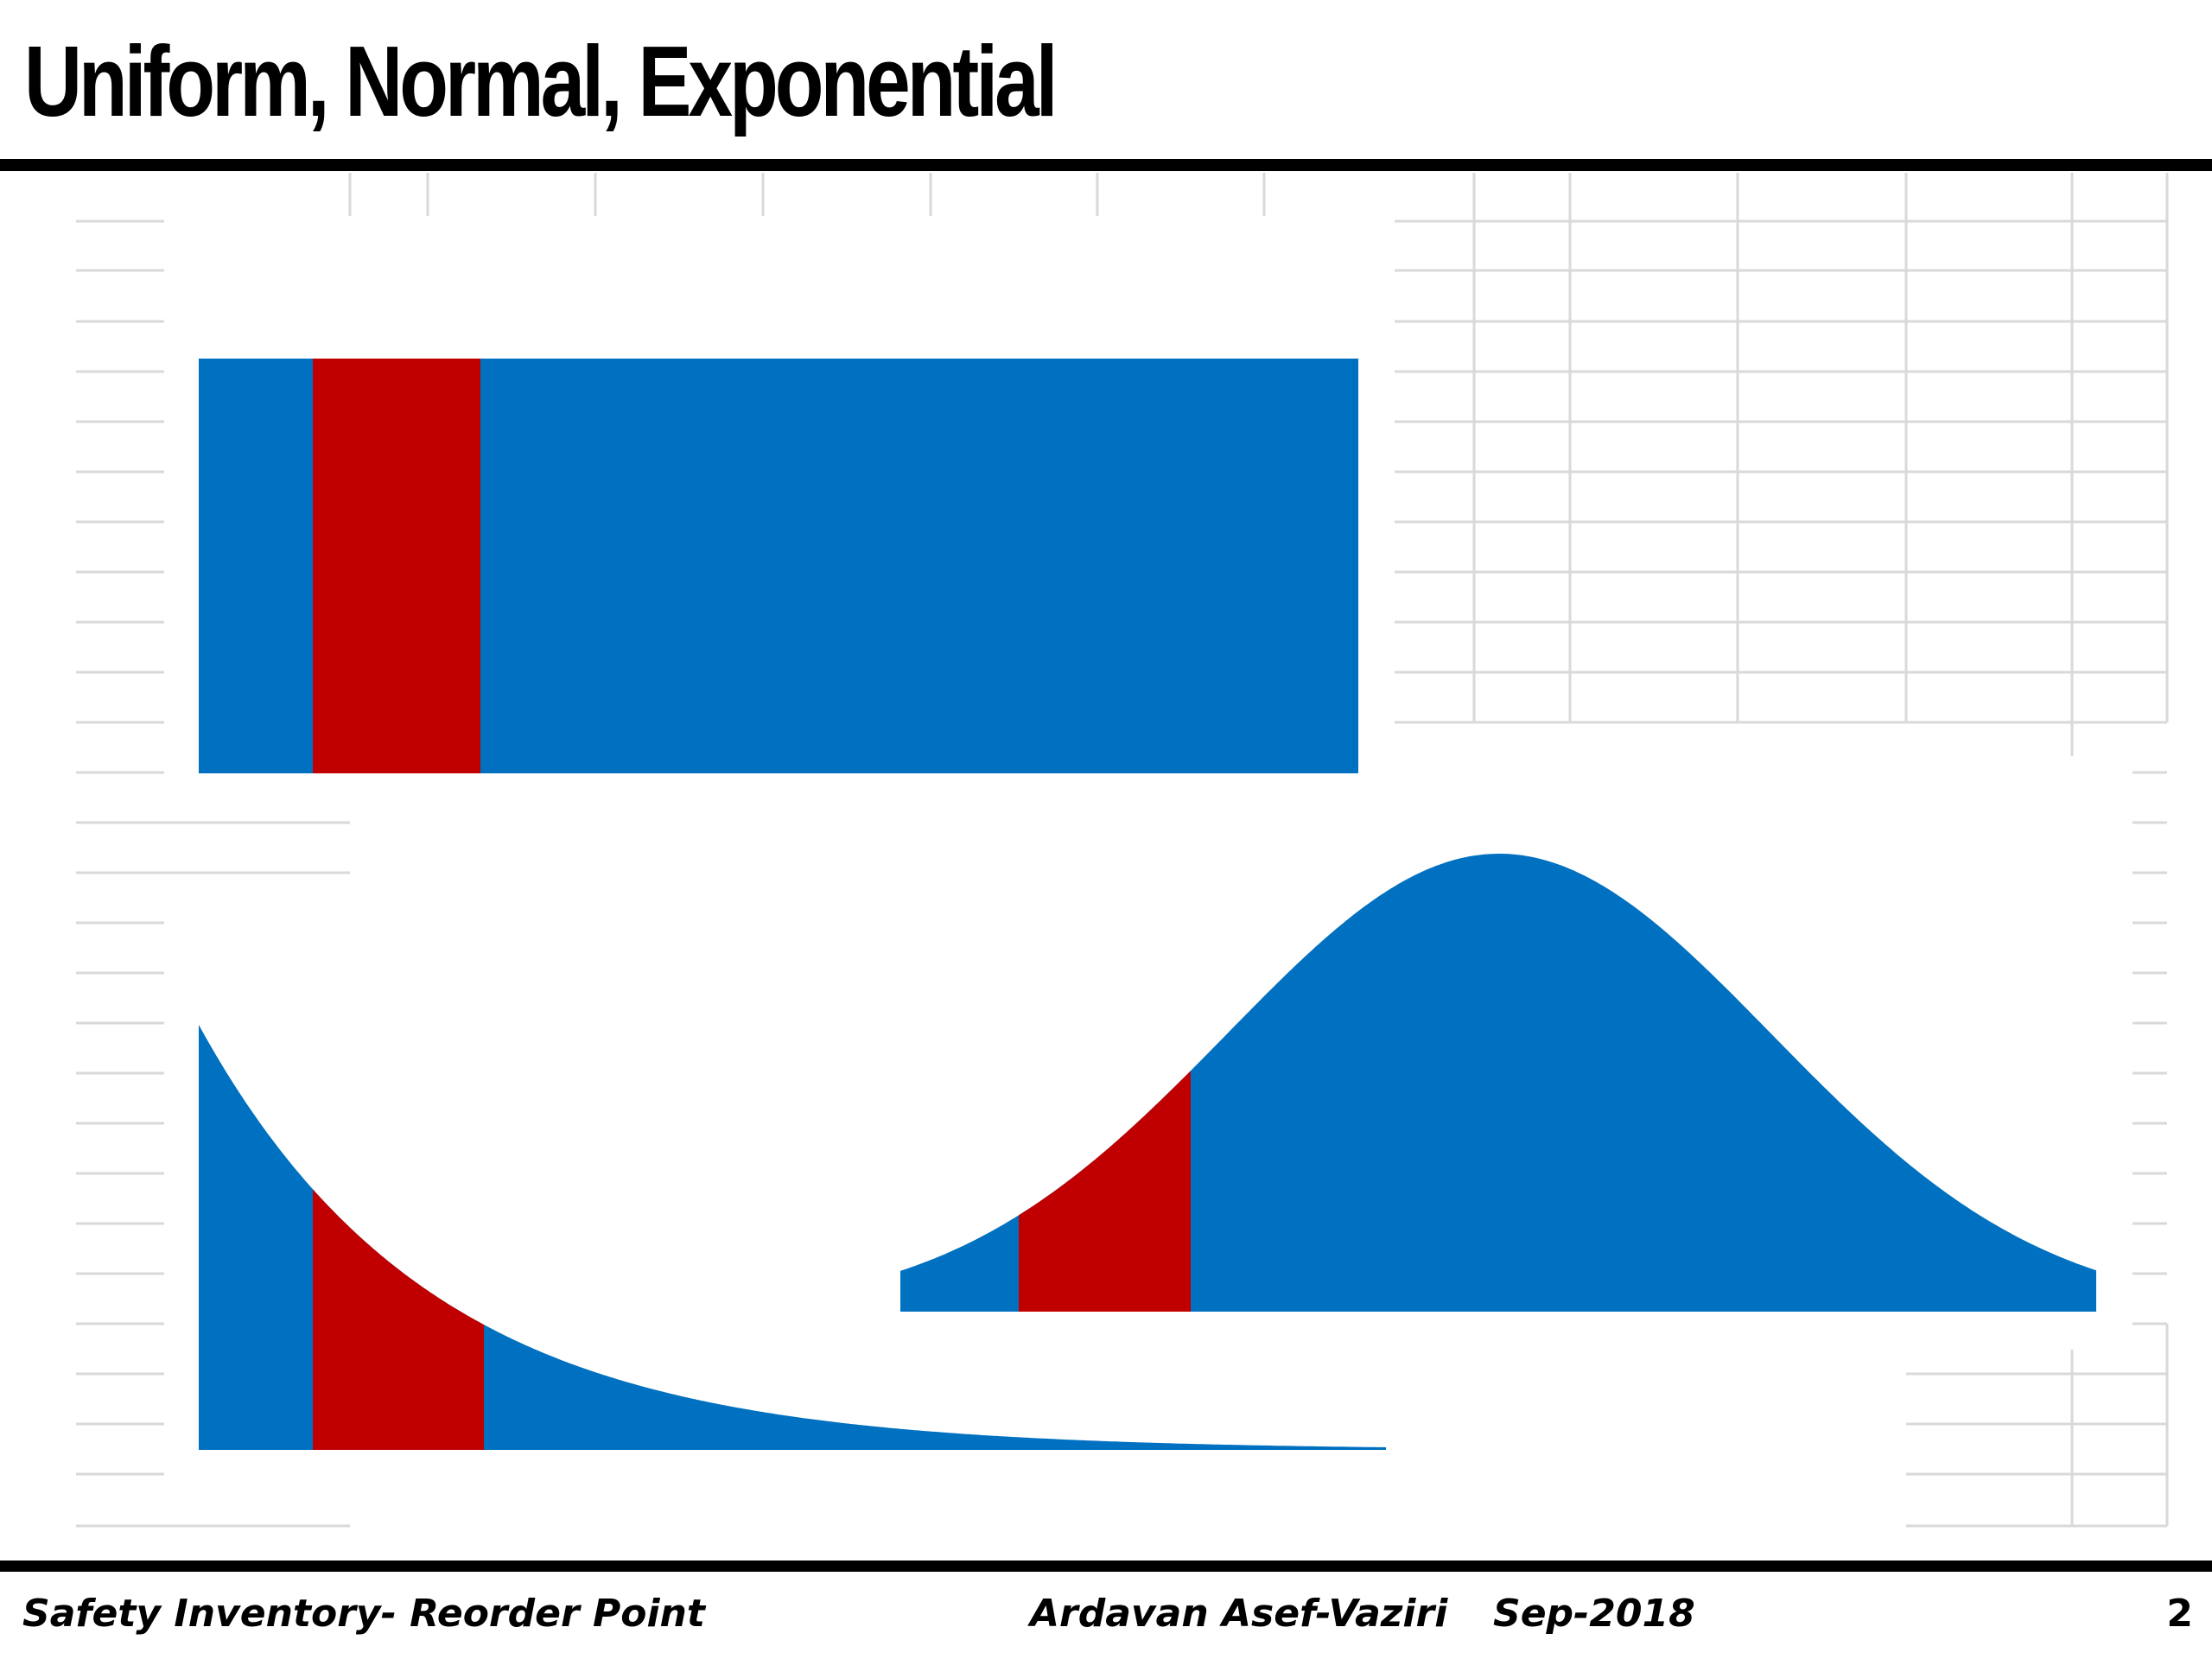 Image resolution: width=2212 pixels, height=1659 pixels. Describe the element at coordinates (1106, 1566) in the screenshot. I see `footer-rule` at that location.